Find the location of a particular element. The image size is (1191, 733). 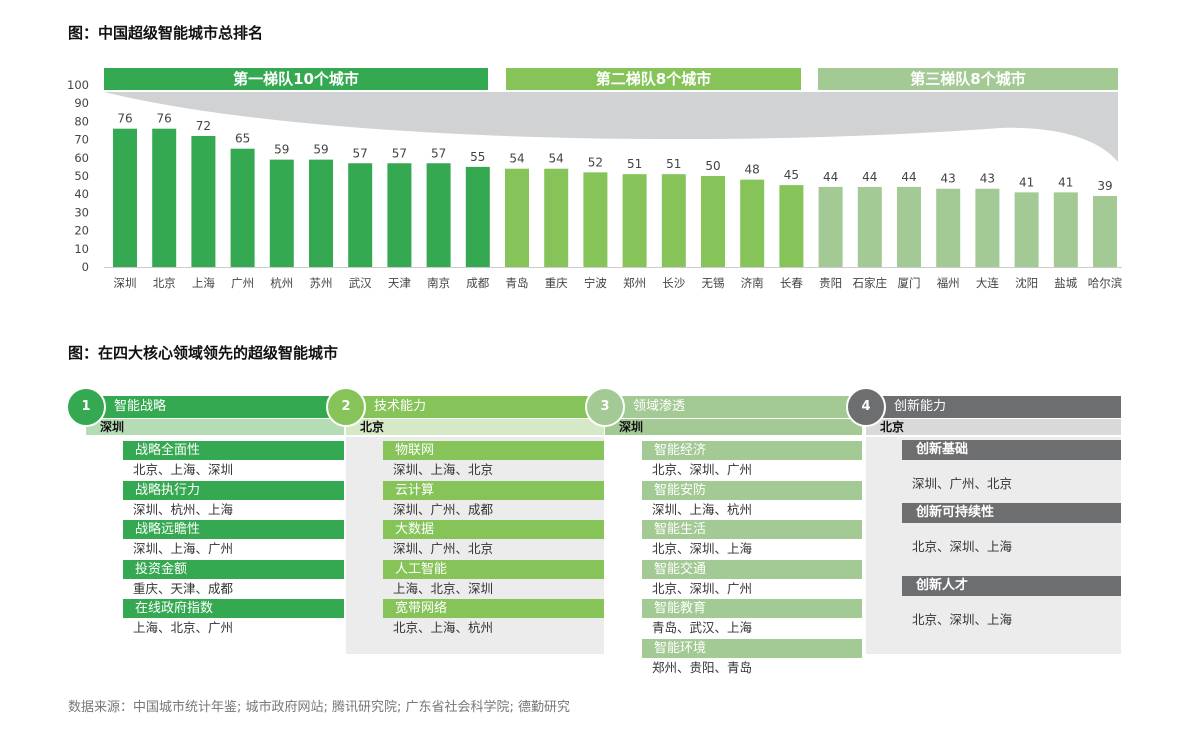

metric-label: 投资金额 is located at coordinates (233, 569).